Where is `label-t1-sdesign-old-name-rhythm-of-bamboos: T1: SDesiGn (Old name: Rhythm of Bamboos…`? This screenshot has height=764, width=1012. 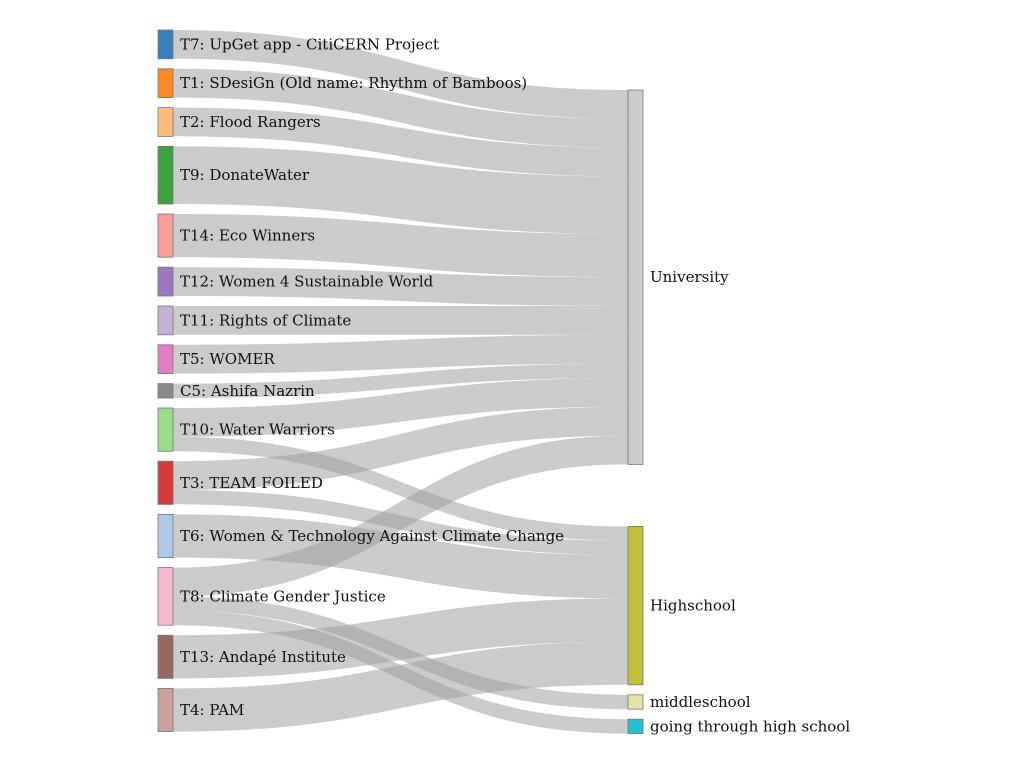 label-t1-sdesign-old-name-rhythm-of-bamboos: T1: SDesiGn (Old name: Rhythm of Bamboos… is located at coordinates (353, 83).